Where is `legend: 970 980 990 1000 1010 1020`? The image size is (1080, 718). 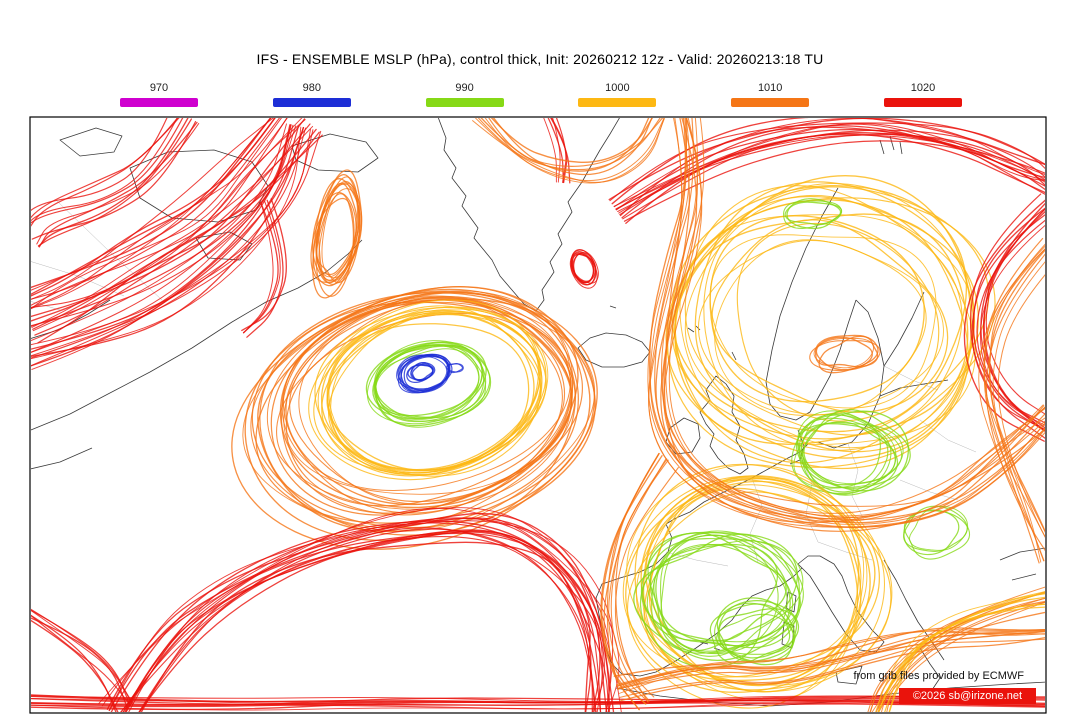
legend: 970 980 990 1000 1010 1020 is located at coordinates (541, 94).